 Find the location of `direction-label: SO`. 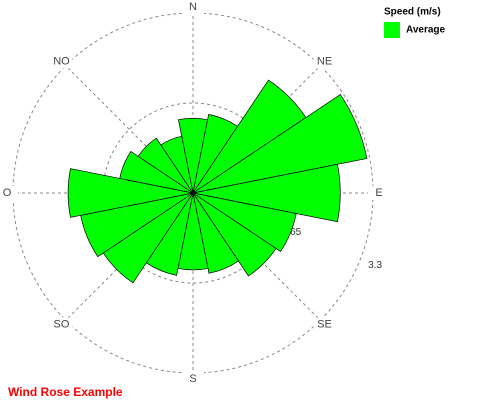

direction-label: SO is located at coordinates (62, 324).